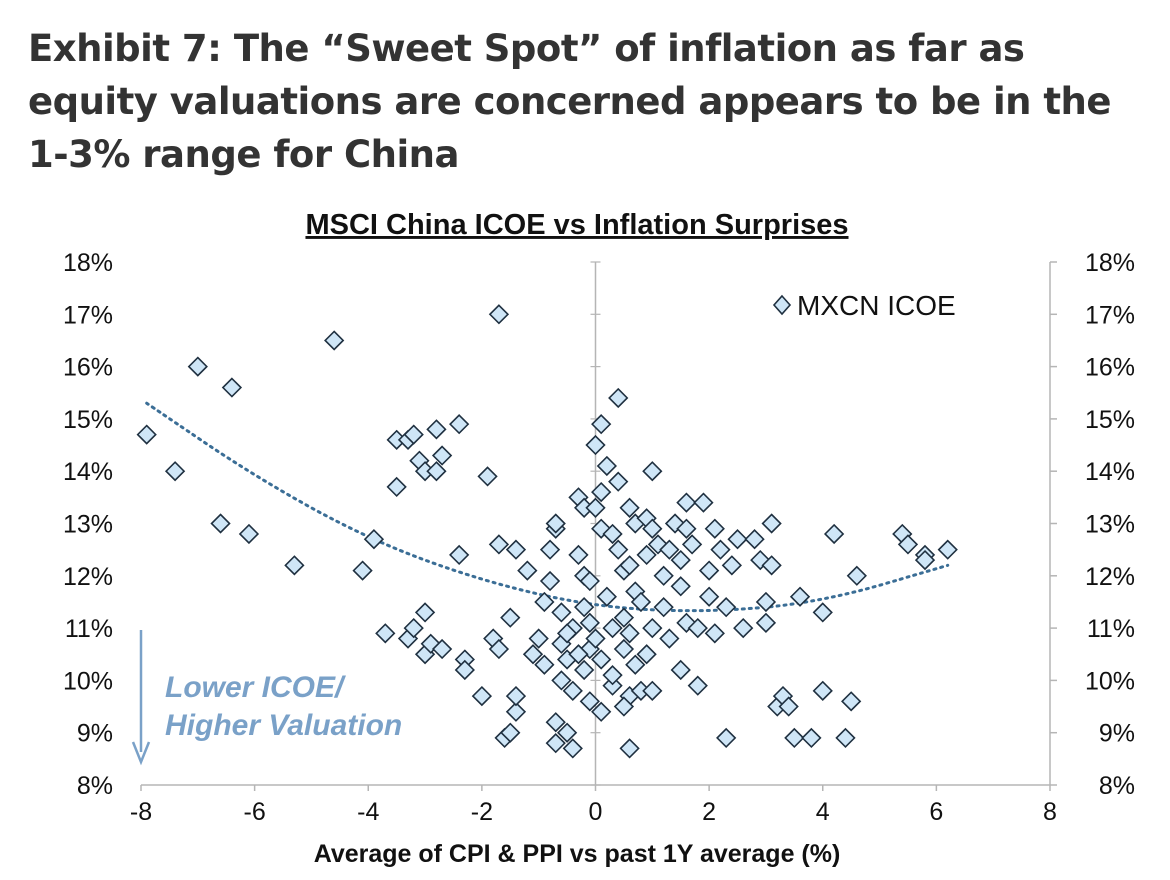 This screenshot has width=1170, height=880. I want to click on legend: MXCN ICOE, so click(864, 305).